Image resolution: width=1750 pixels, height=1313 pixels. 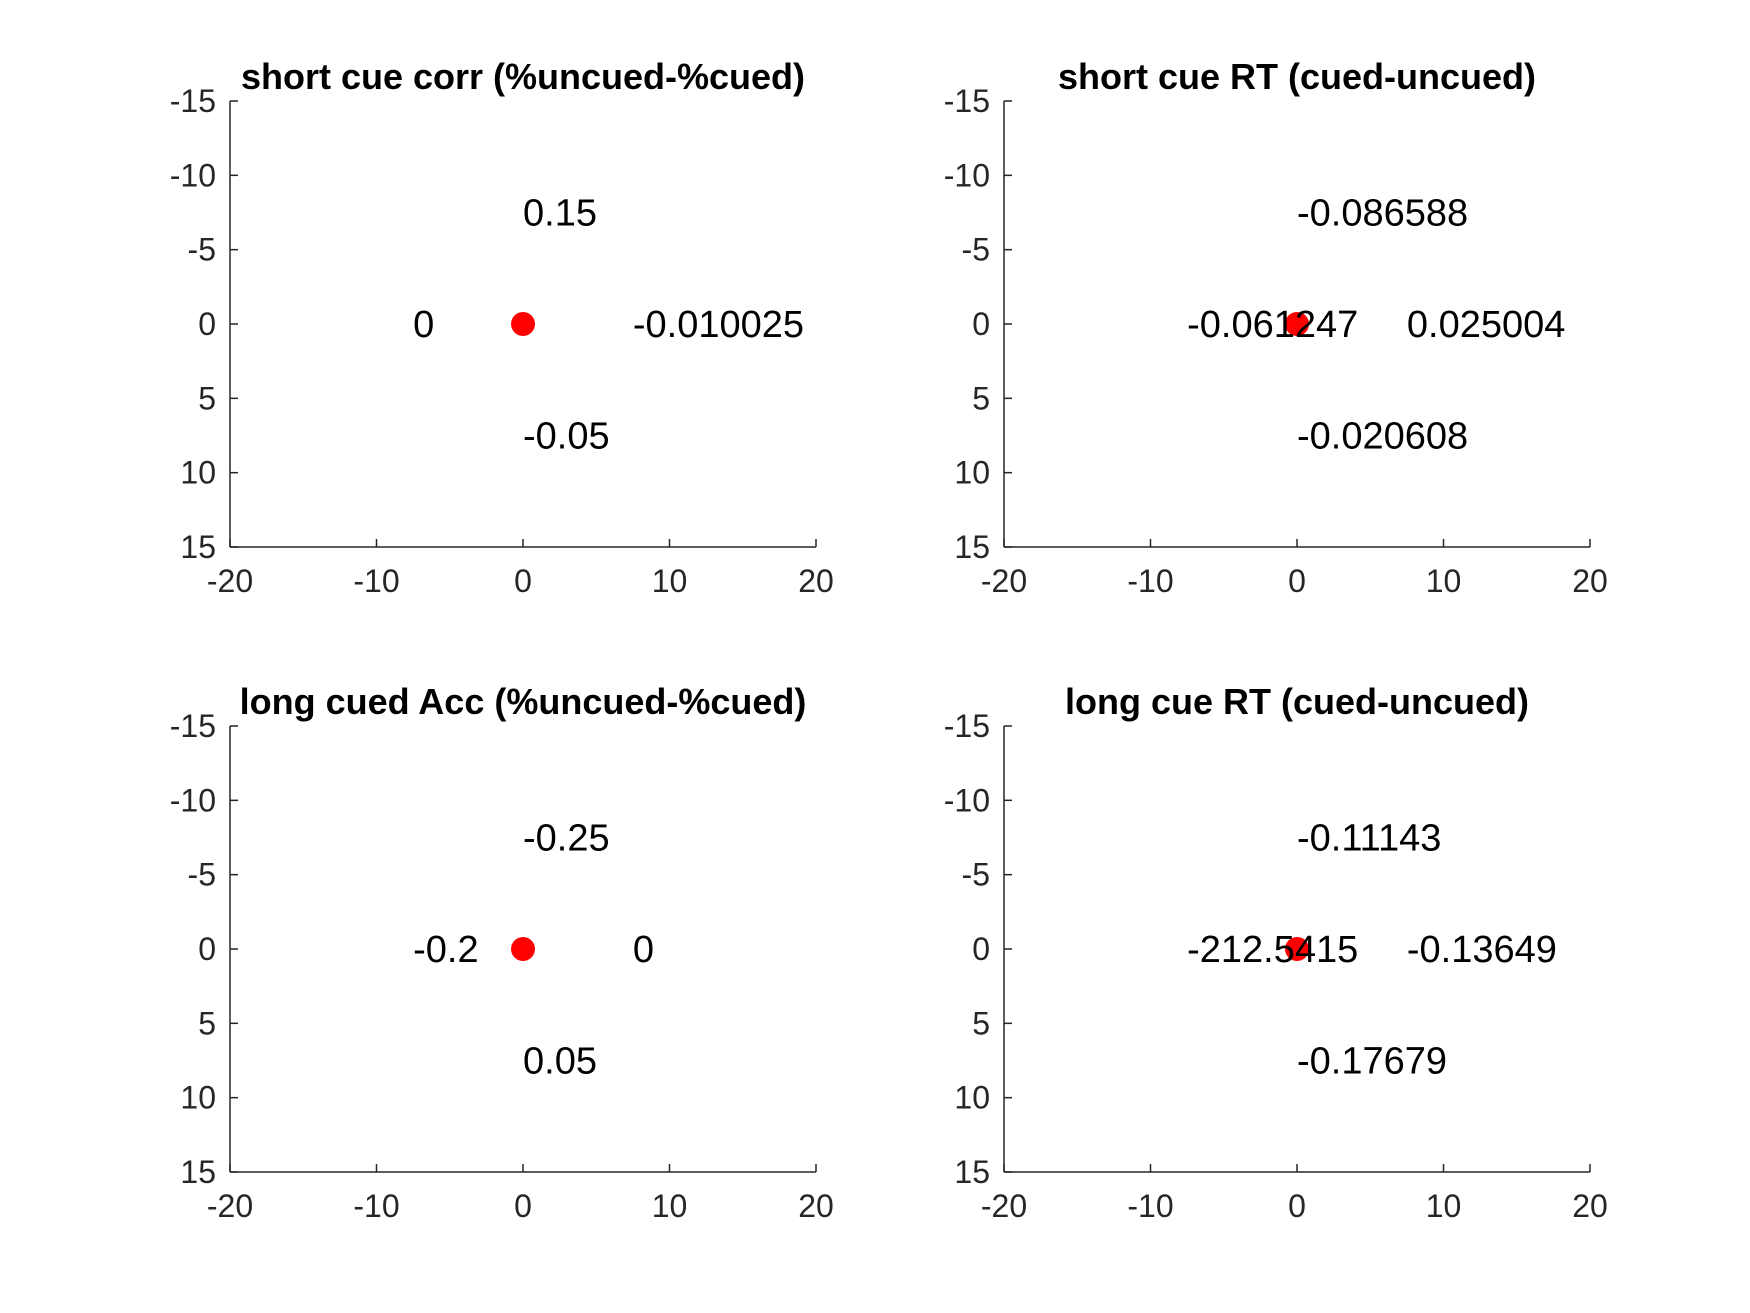 I want to click on data-label: -212.5415, so click(x=1272, y=950).